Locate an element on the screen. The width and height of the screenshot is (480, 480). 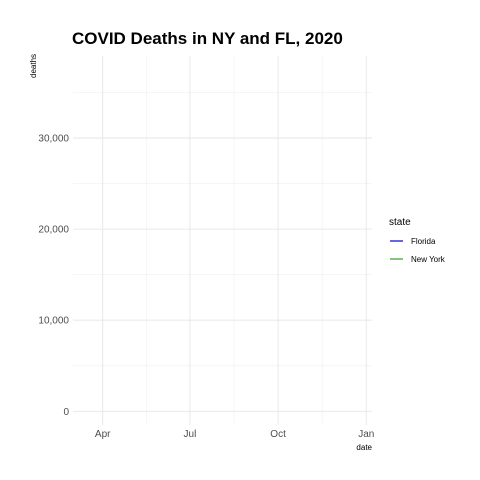
legend: state Florida New York is located at coordinates (417, 240).